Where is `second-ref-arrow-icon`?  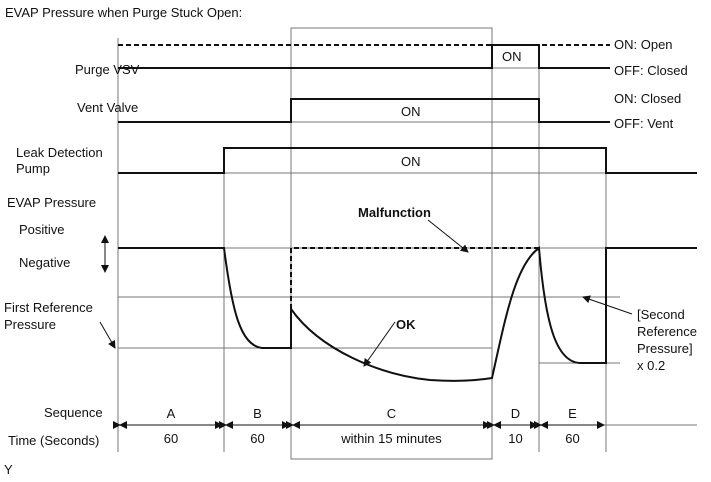 second-ref-arrow-icon is located at coordinates (607, 305).